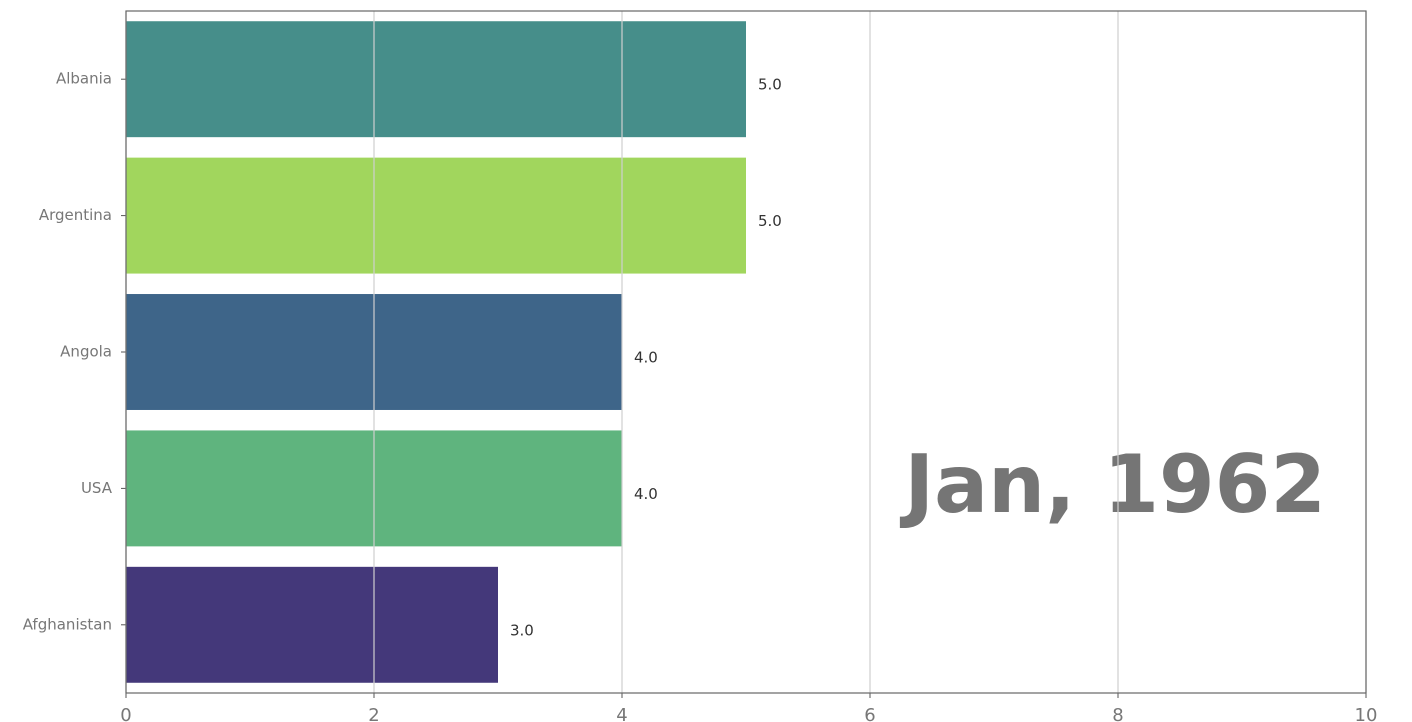 The width and height of the screenshot is (1412, 722). Describe the element at coordinates (621, 713) in the screenshot. I see `x-tick-label: 4` at that location.